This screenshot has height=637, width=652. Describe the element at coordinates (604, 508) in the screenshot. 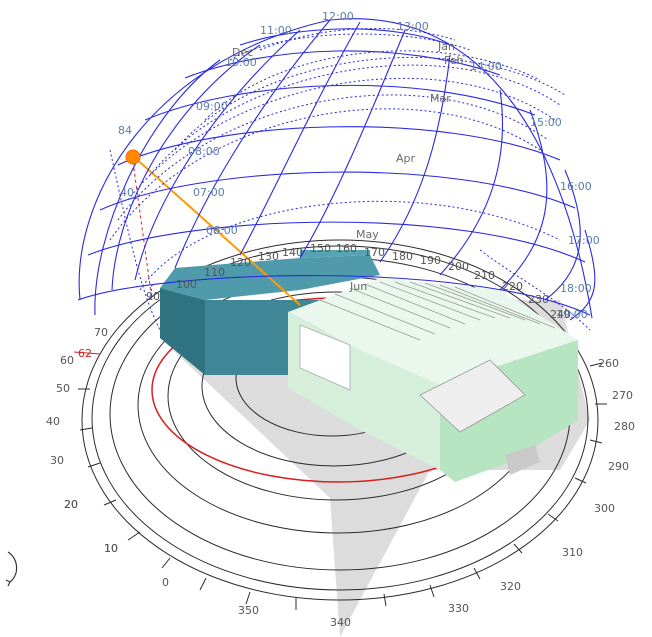

I see `azimuth-label: 300` at that location.